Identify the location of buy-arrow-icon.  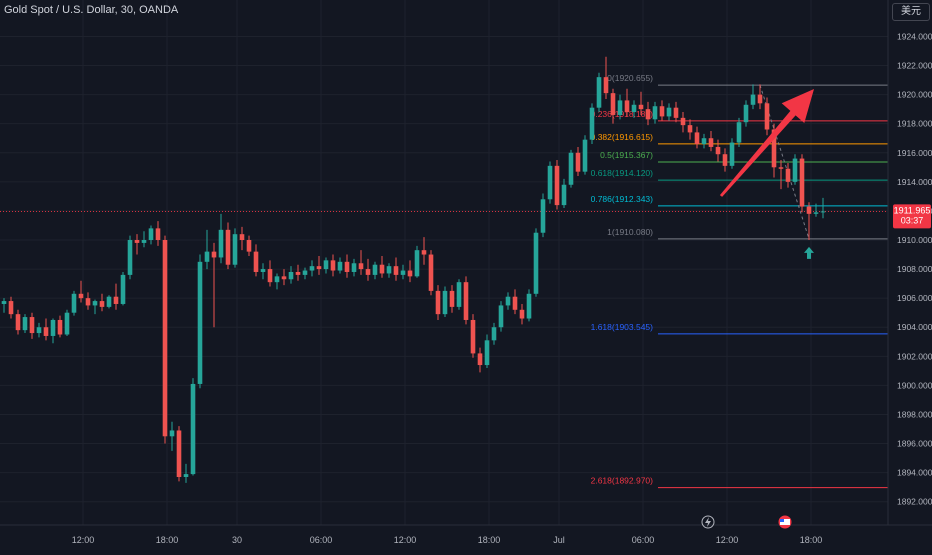
(809, 252).